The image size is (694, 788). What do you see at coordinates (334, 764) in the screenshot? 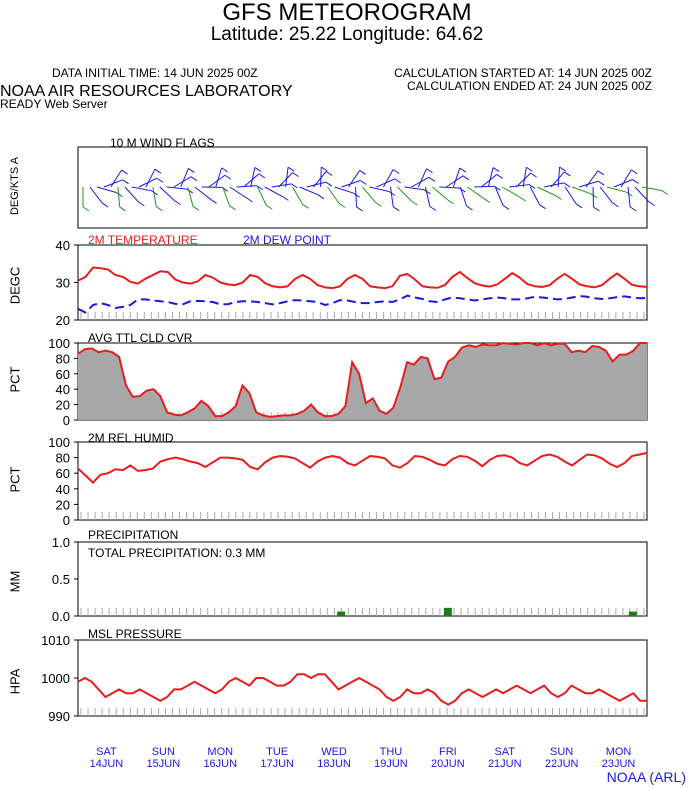
I see `day-label-date: 18JUN` at bounding box center [334, 764].